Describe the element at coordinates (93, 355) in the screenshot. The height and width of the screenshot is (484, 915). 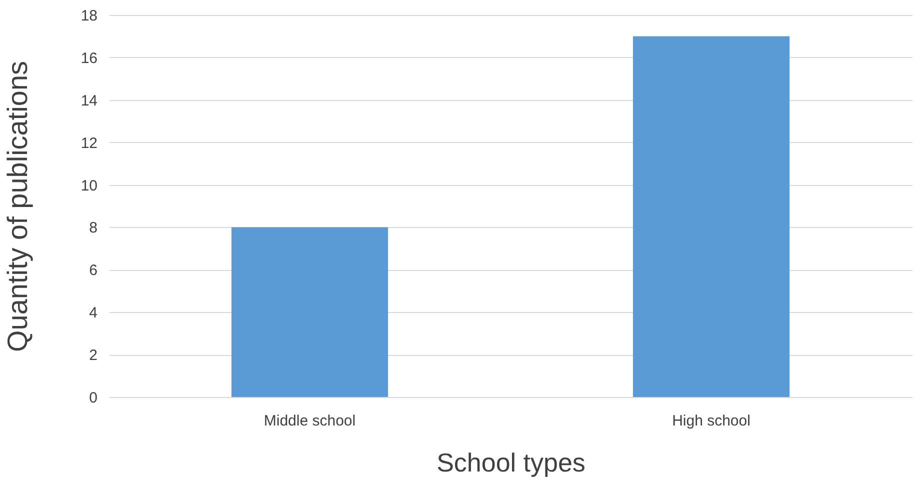
I see `y-tick-label: 2` at that location.